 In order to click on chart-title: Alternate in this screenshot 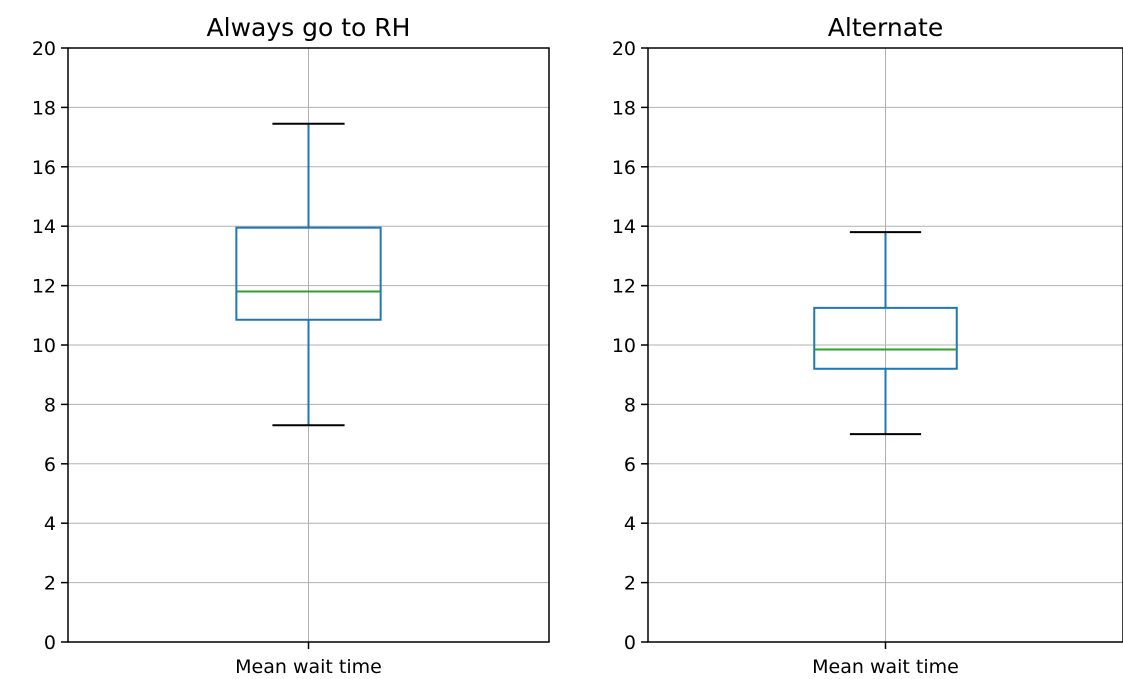, I will do `click(885, 27)`.